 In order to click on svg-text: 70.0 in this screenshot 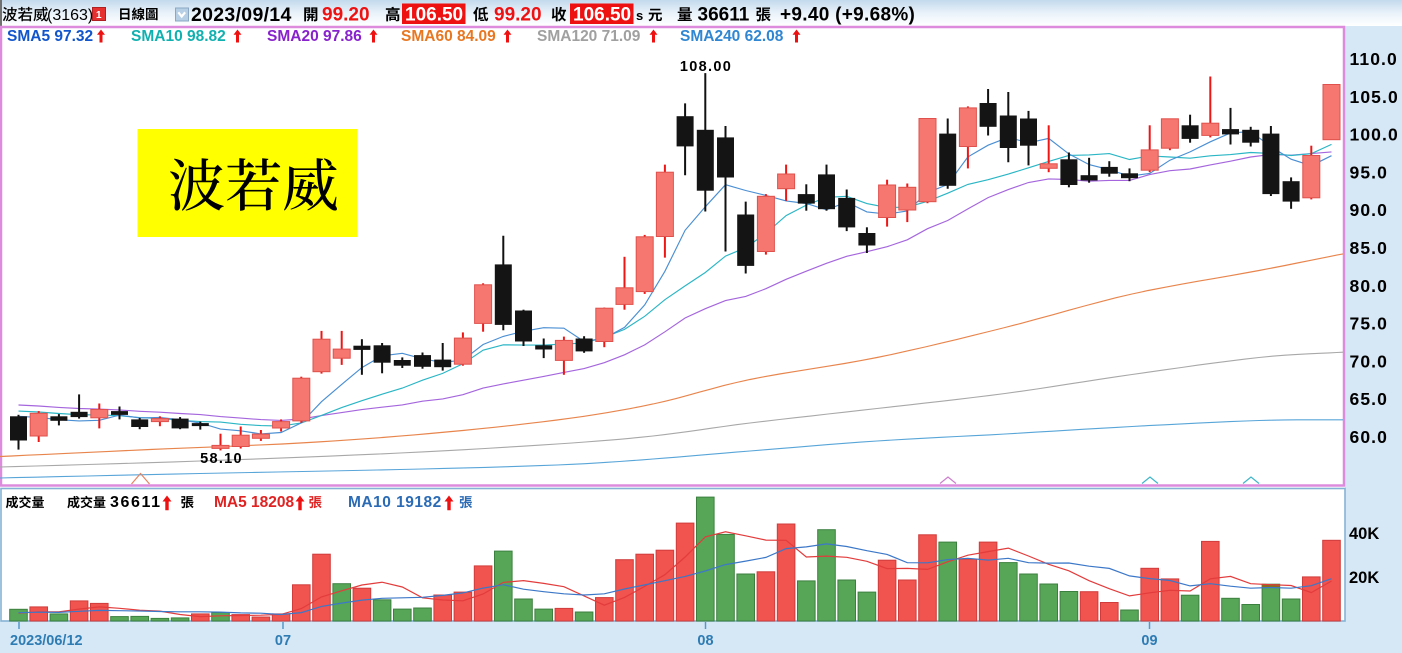, I will do `click(1369, 361)`.